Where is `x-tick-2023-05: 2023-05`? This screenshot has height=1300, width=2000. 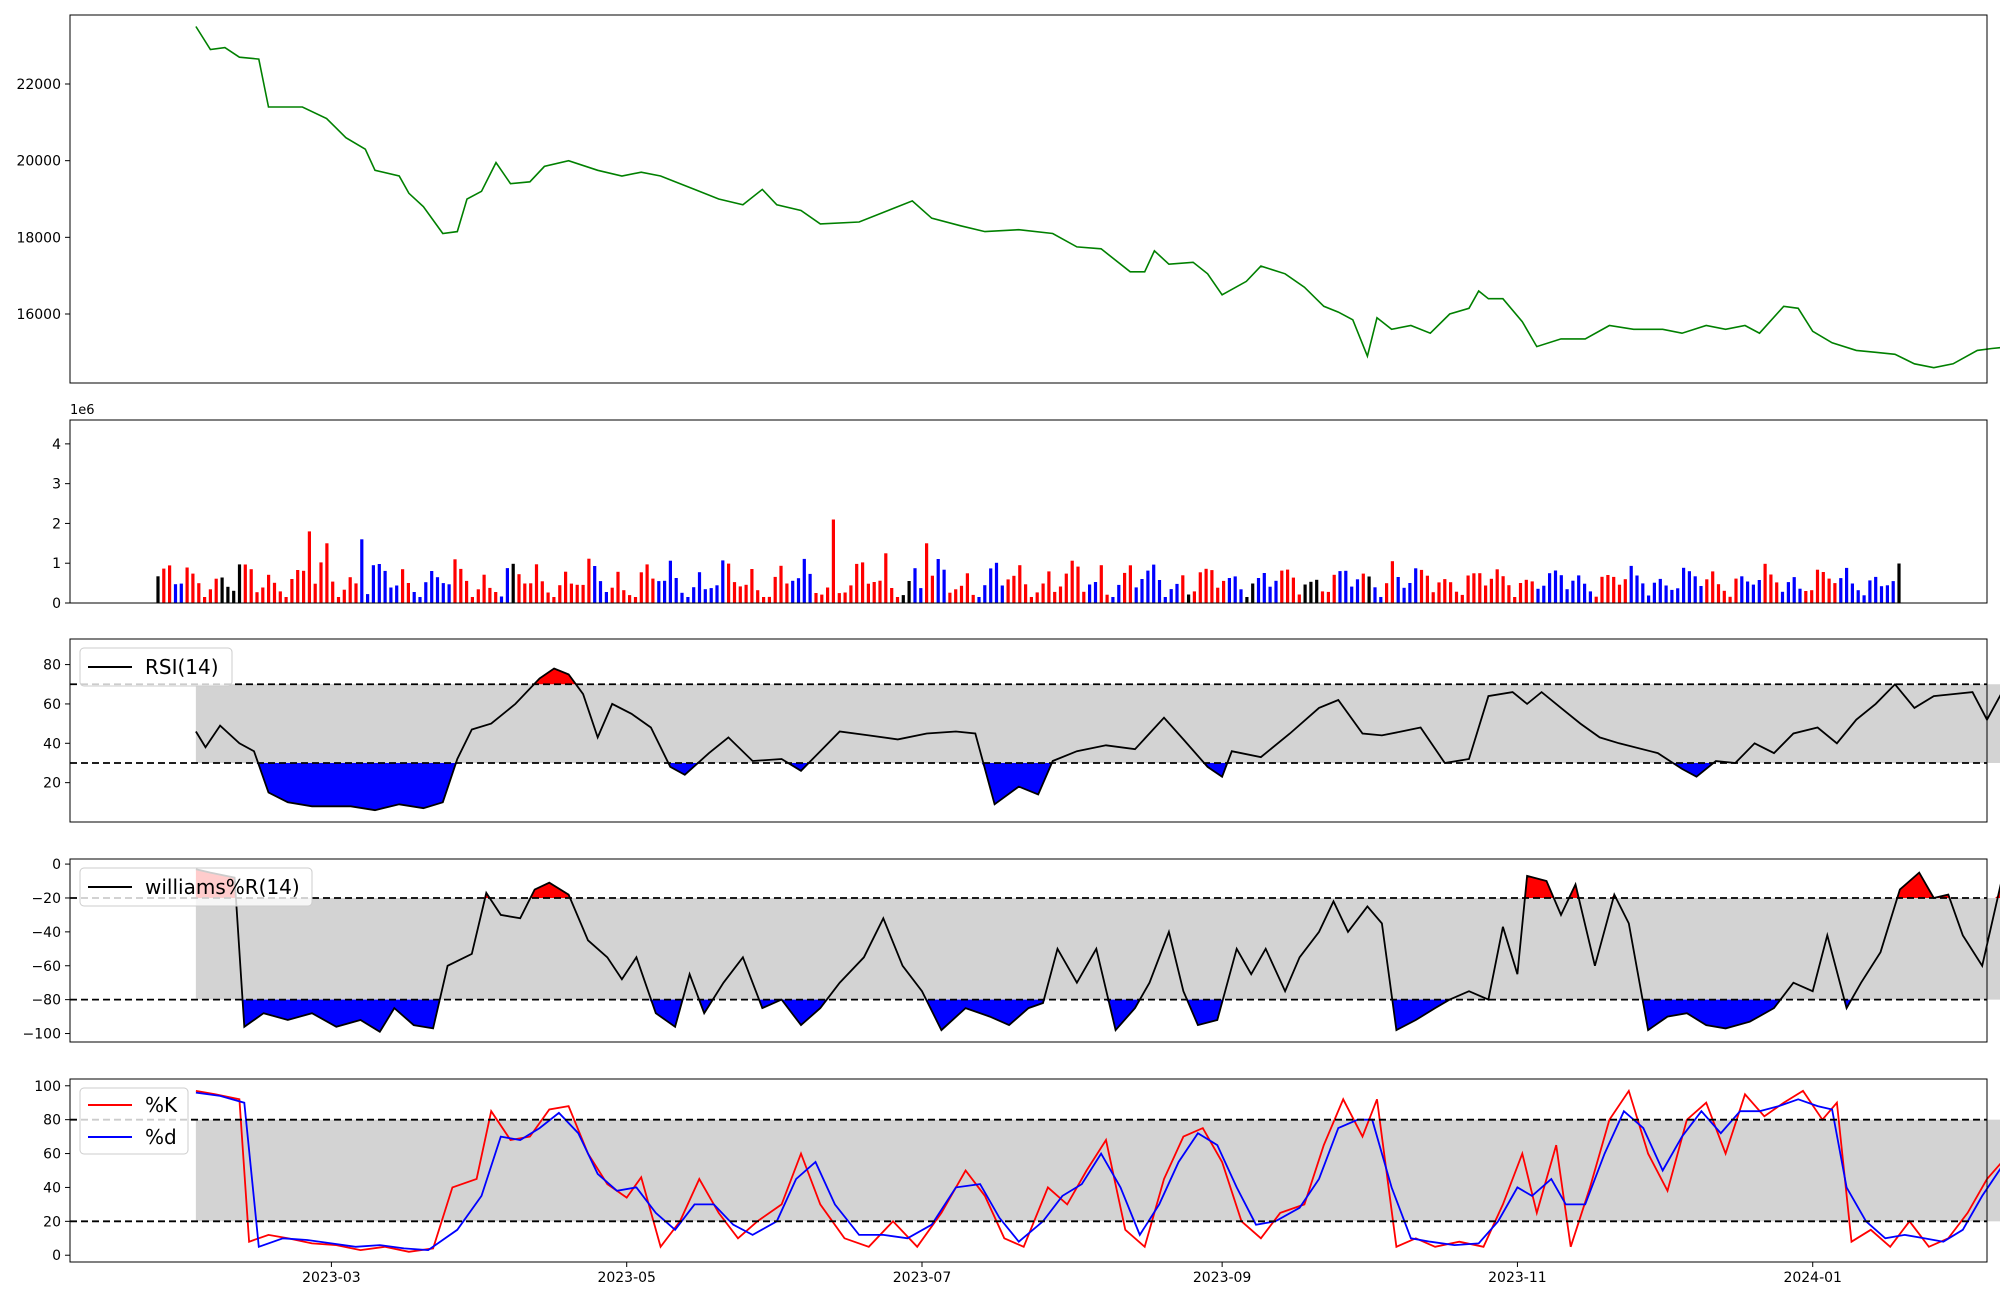 x-tick-2023-05: 2023-05 is located at coordinates (626, 1278).